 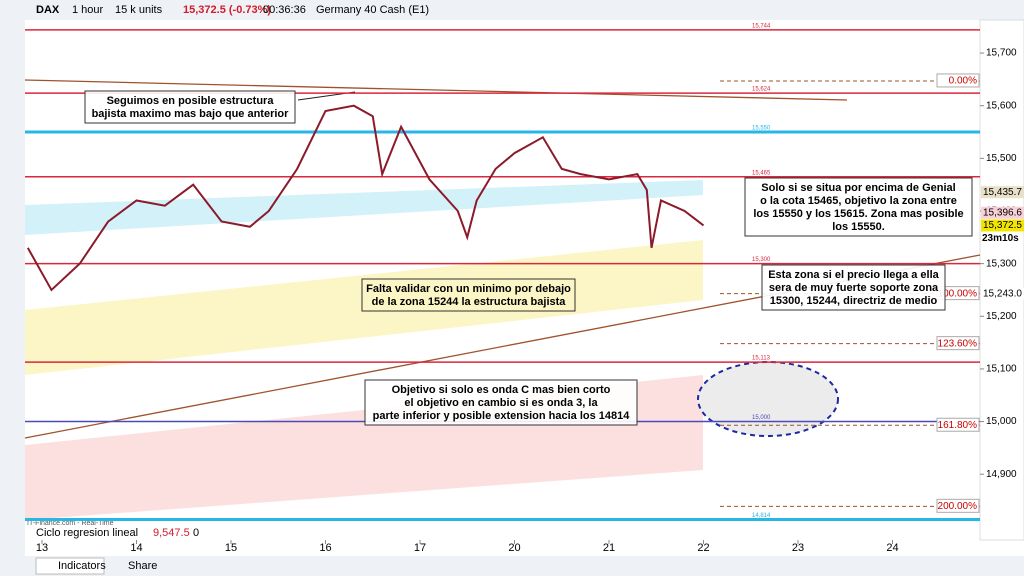 I want to click on x-tick-label: 16, so click(x=325, y=548).